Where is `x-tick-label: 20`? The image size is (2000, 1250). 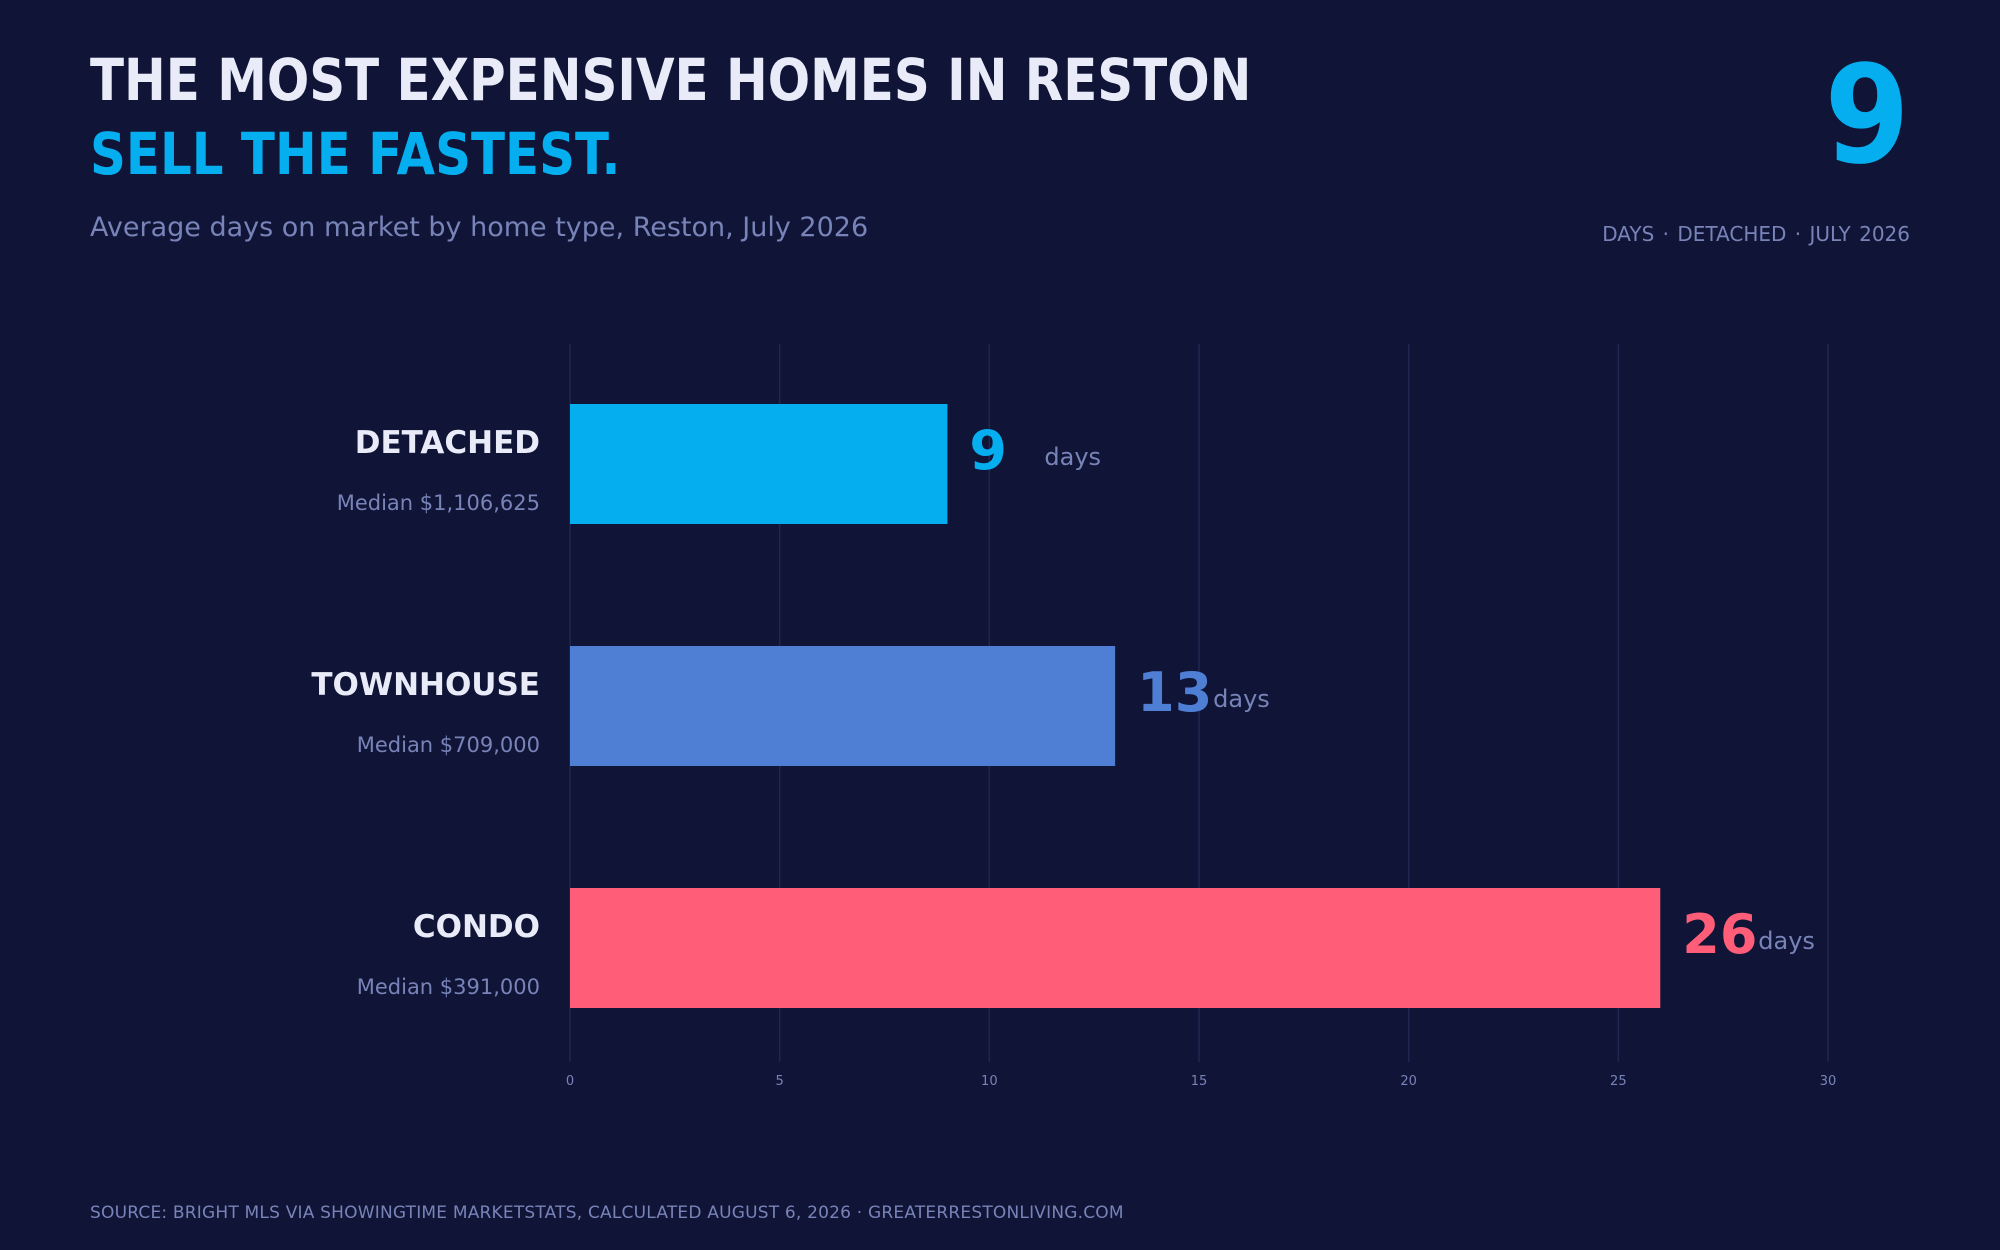
x-tick-label: 20 is located at coordinates (1408, 1081).